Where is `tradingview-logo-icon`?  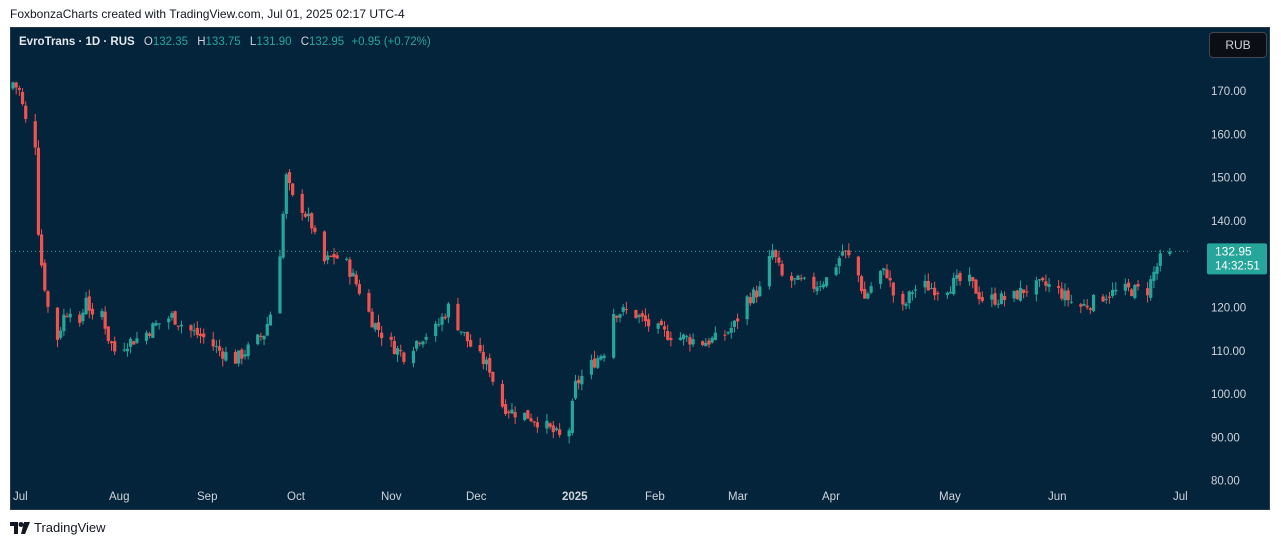 tradingview-logo-icon is located at coordinates (20, 527).